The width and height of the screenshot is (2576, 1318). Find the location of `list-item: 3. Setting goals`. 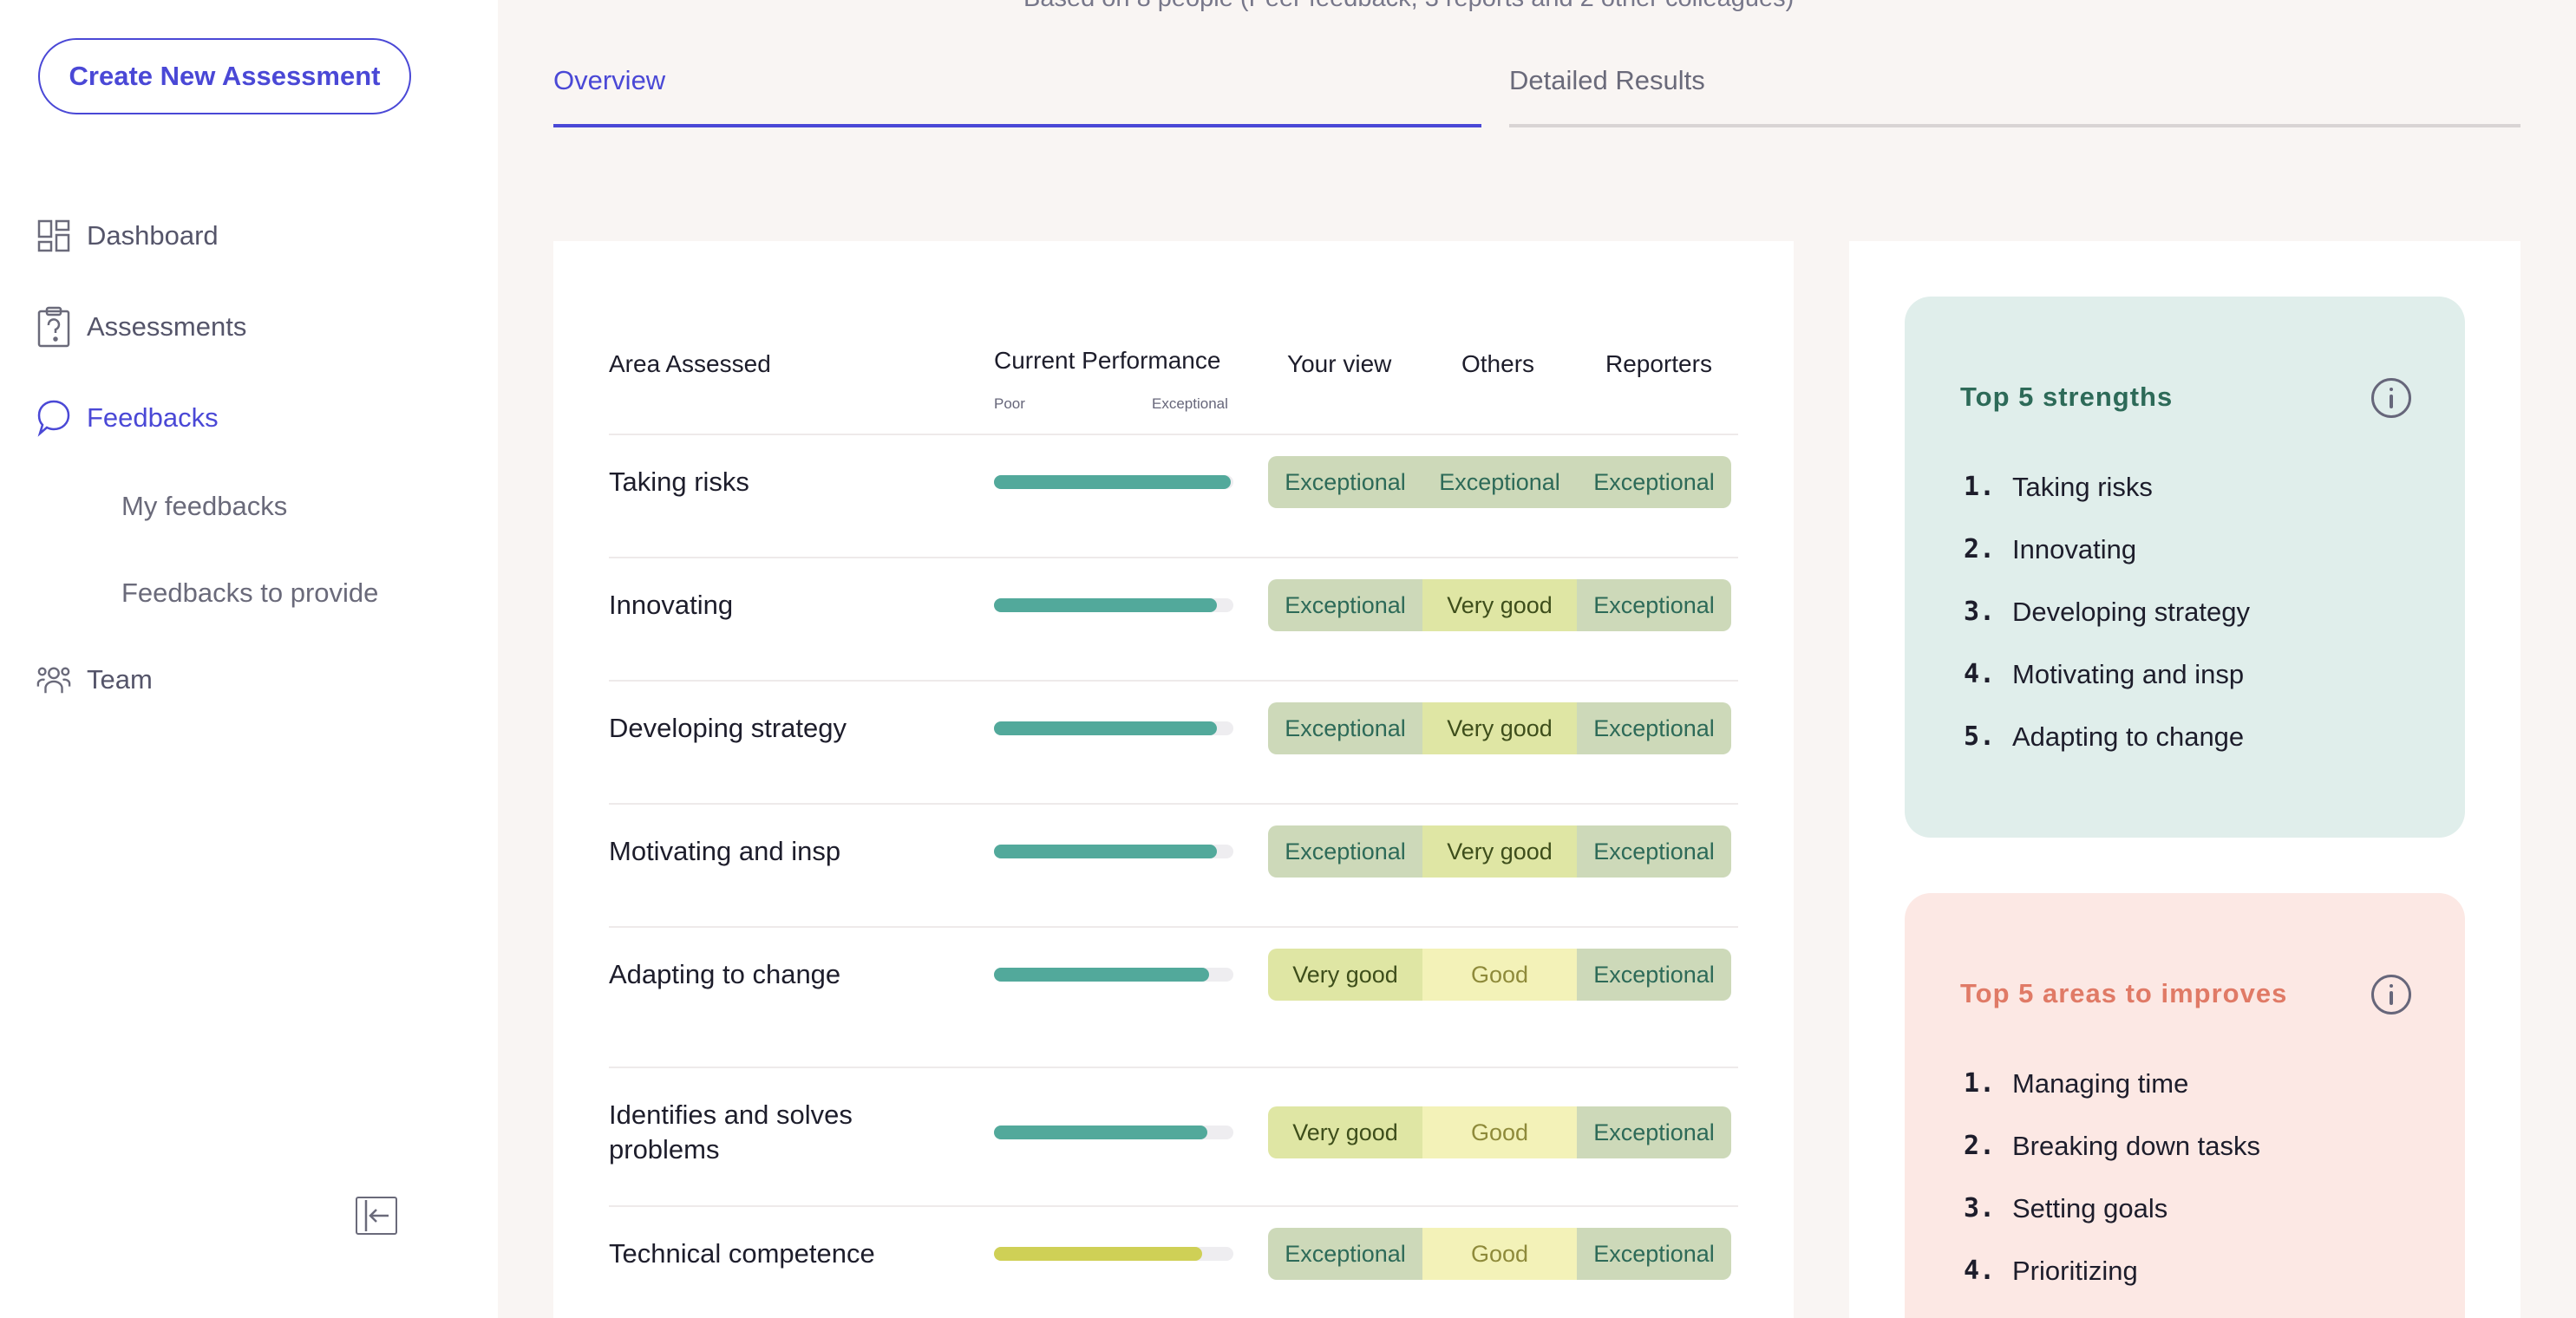

list-item: 3. Setting goals is located at coordinates (2065, 1208).